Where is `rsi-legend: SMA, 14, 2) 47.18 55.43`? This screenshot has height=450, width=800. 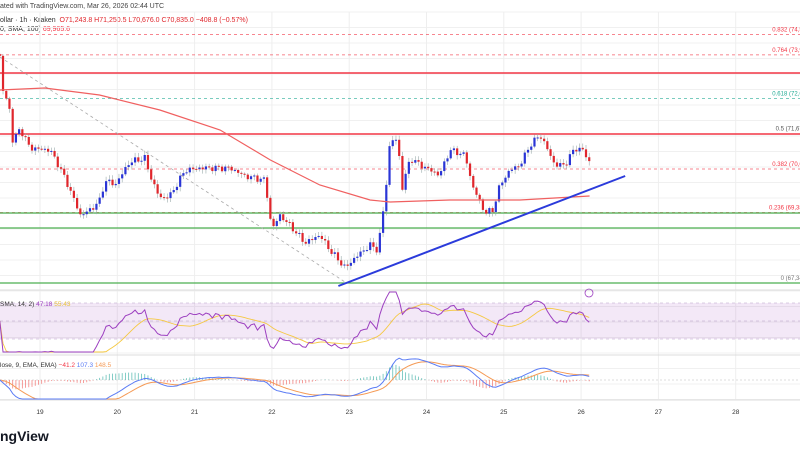
rsi-legend: SMA, 14, 2) 47.18 55.43 is located at coordinates (35, 304).